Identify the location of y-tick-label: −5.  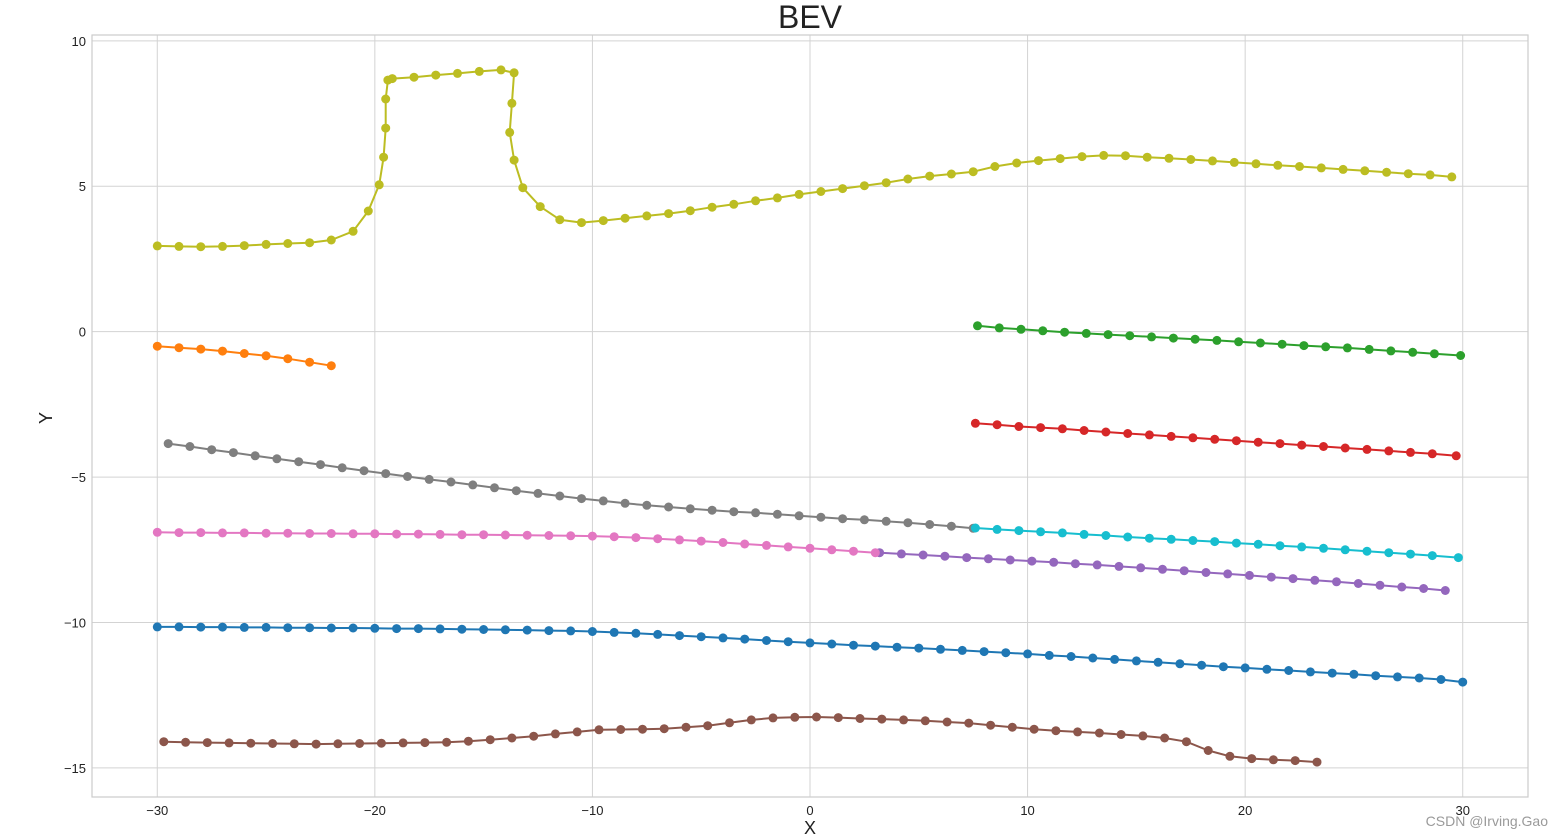
(78, 477).